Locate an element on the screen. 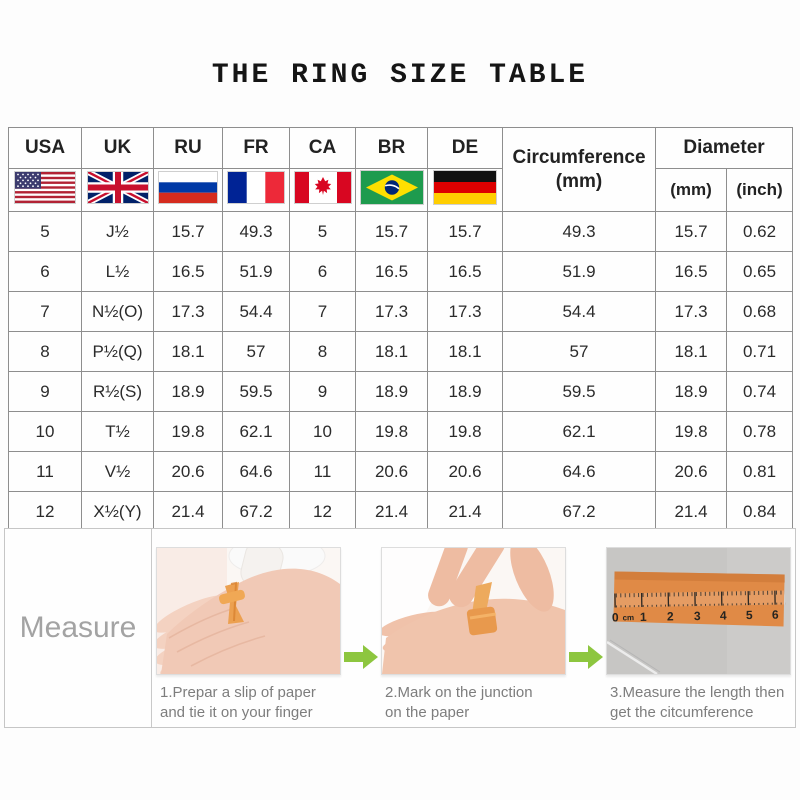 The height and width of the screenshot is (800, 800). step1-photo-tie-paper is located at coordinates (248, 611).